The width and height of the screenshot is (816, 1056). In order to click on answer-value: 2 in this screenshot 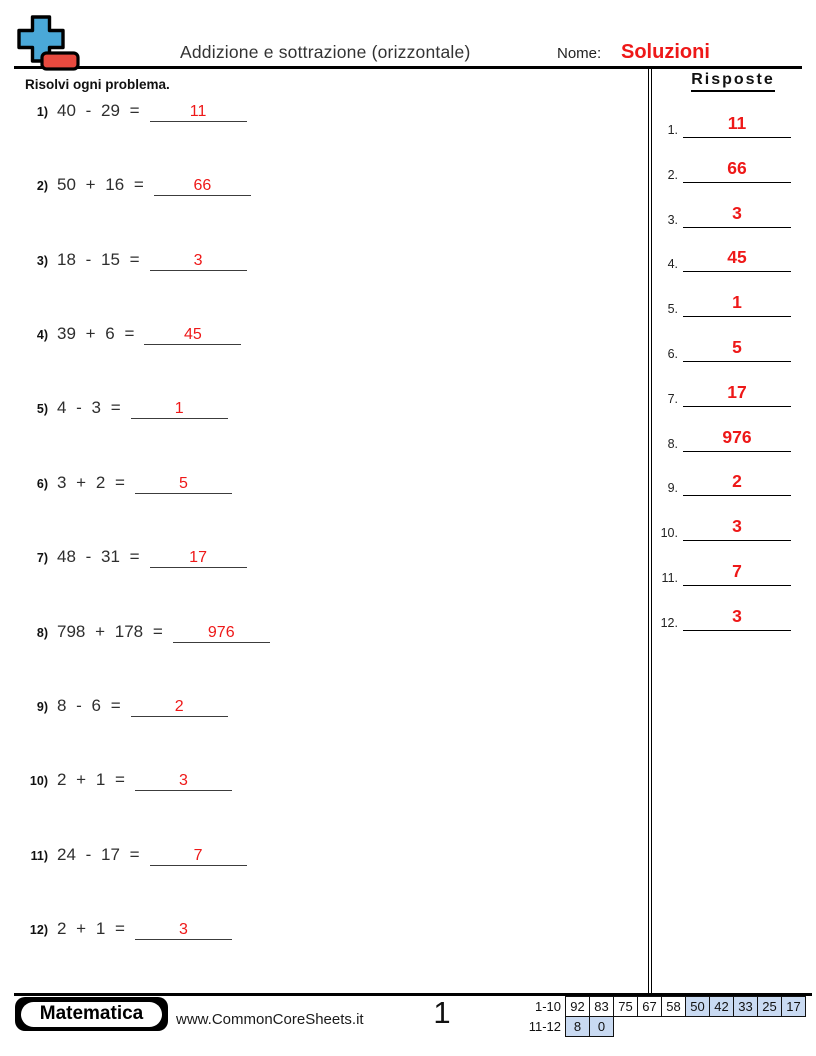, I will do `click(737, 481)`.